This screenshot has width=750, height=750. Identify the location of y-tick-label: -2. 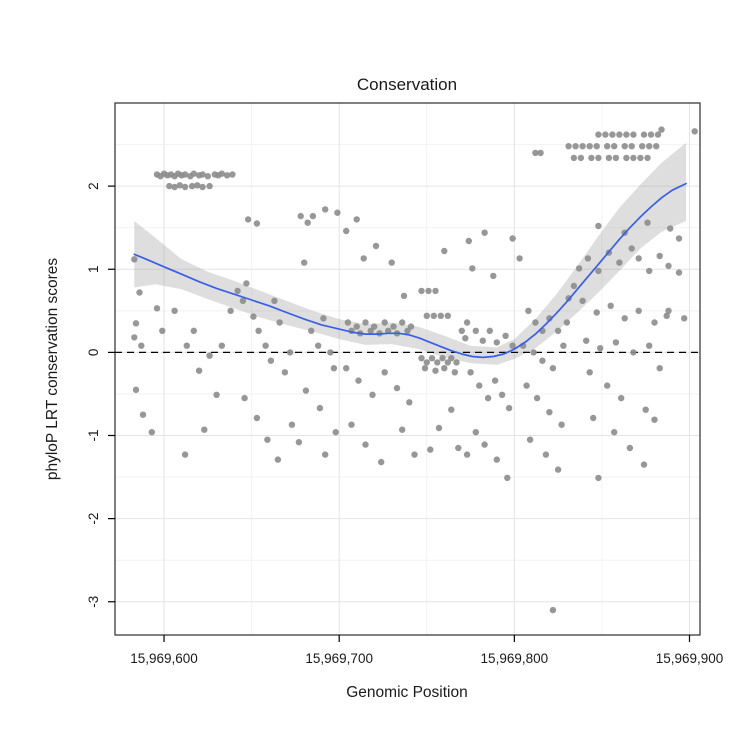
(93, 519).